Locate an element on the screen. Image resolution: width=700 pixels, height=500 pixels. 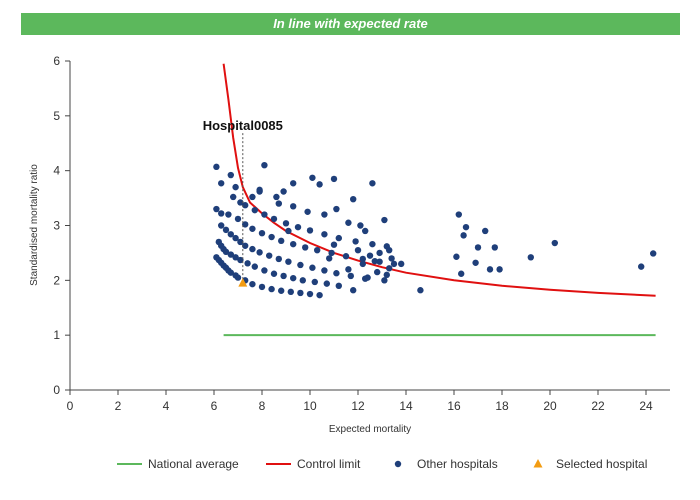
x-tick-label: 6 is located at coordinates (214, 406).